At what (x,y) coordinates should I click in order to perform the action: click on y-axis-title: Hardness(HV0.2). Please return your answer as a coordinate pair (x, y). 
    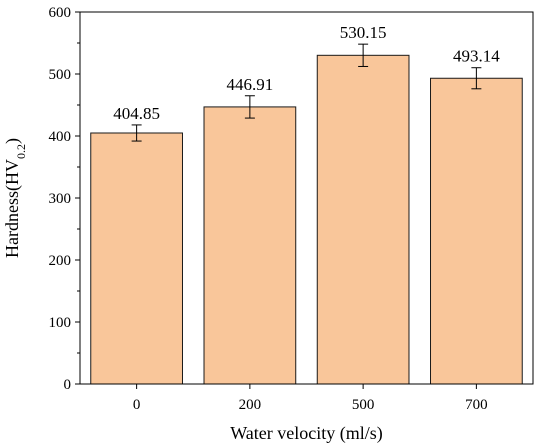
    Looking at the image, I should click on (15, 198).